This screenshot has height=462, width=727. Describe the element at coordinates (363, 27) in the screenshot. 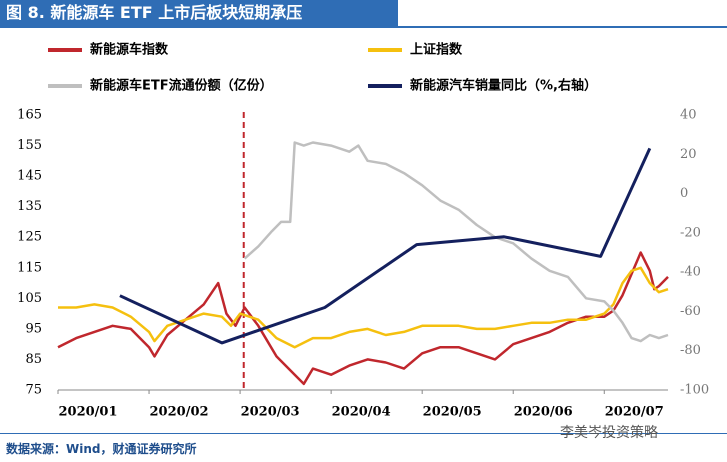

I see `header-rule` at that location.